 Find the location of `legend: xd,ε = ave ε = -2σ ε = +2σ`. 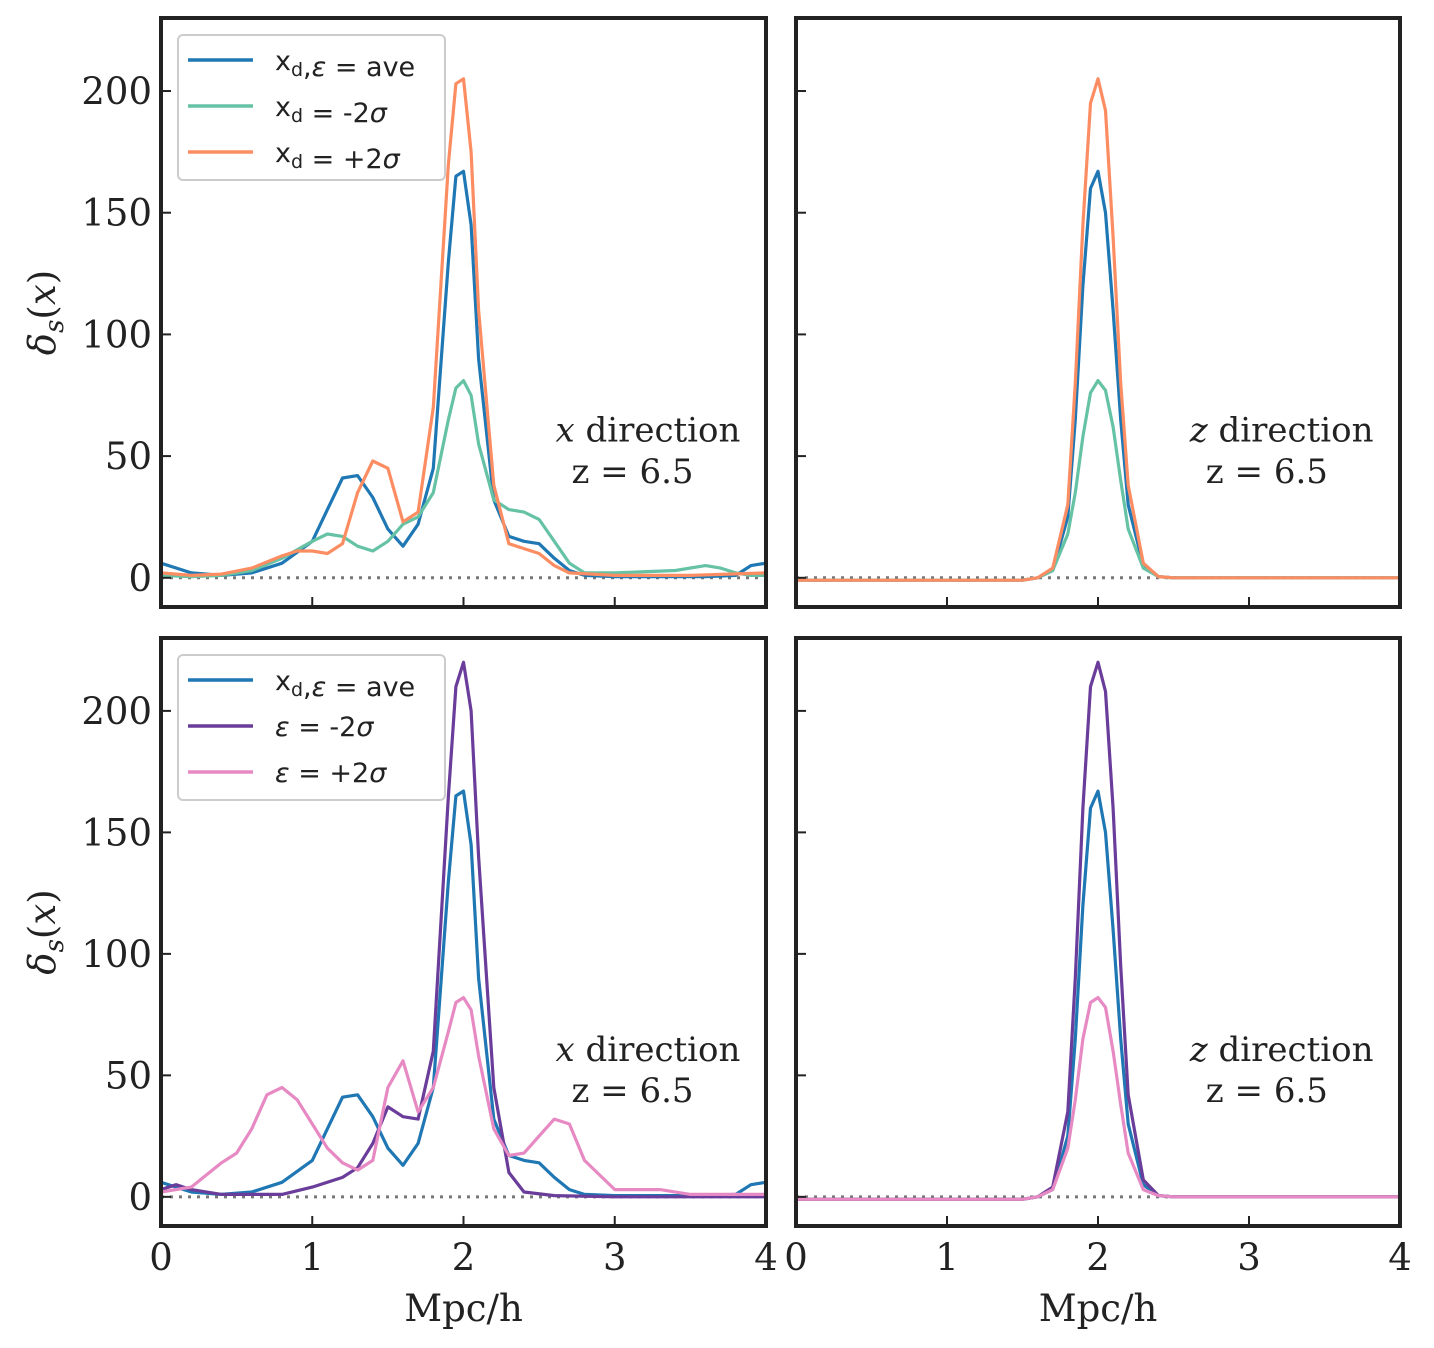

legend: xd,ε = ave ε = -2σ ε = +2σ is located at coordinates (311, 727).